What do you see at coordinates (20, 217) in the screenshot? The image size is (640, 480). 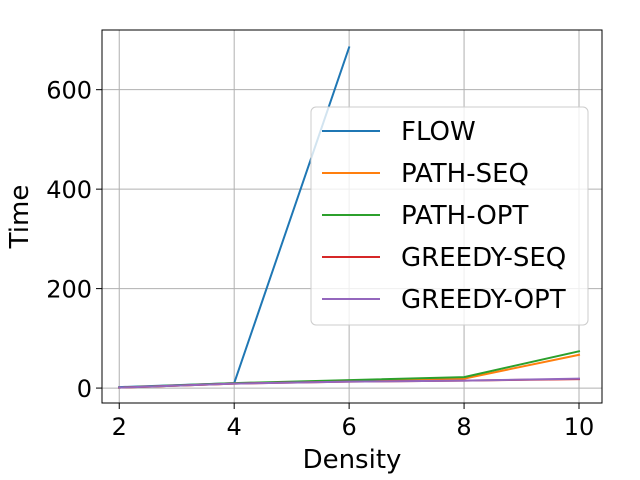 I see `y-axis-label: Time` at bounding box center [20, 217].